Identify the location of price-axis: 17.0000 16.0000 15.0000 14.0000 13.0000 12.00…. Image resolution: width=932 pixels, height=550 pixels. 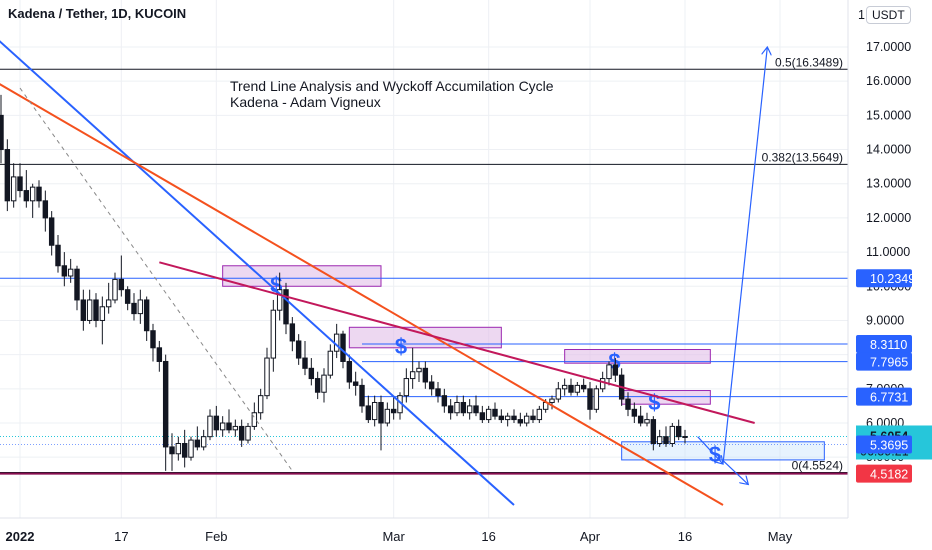
(889, 275).